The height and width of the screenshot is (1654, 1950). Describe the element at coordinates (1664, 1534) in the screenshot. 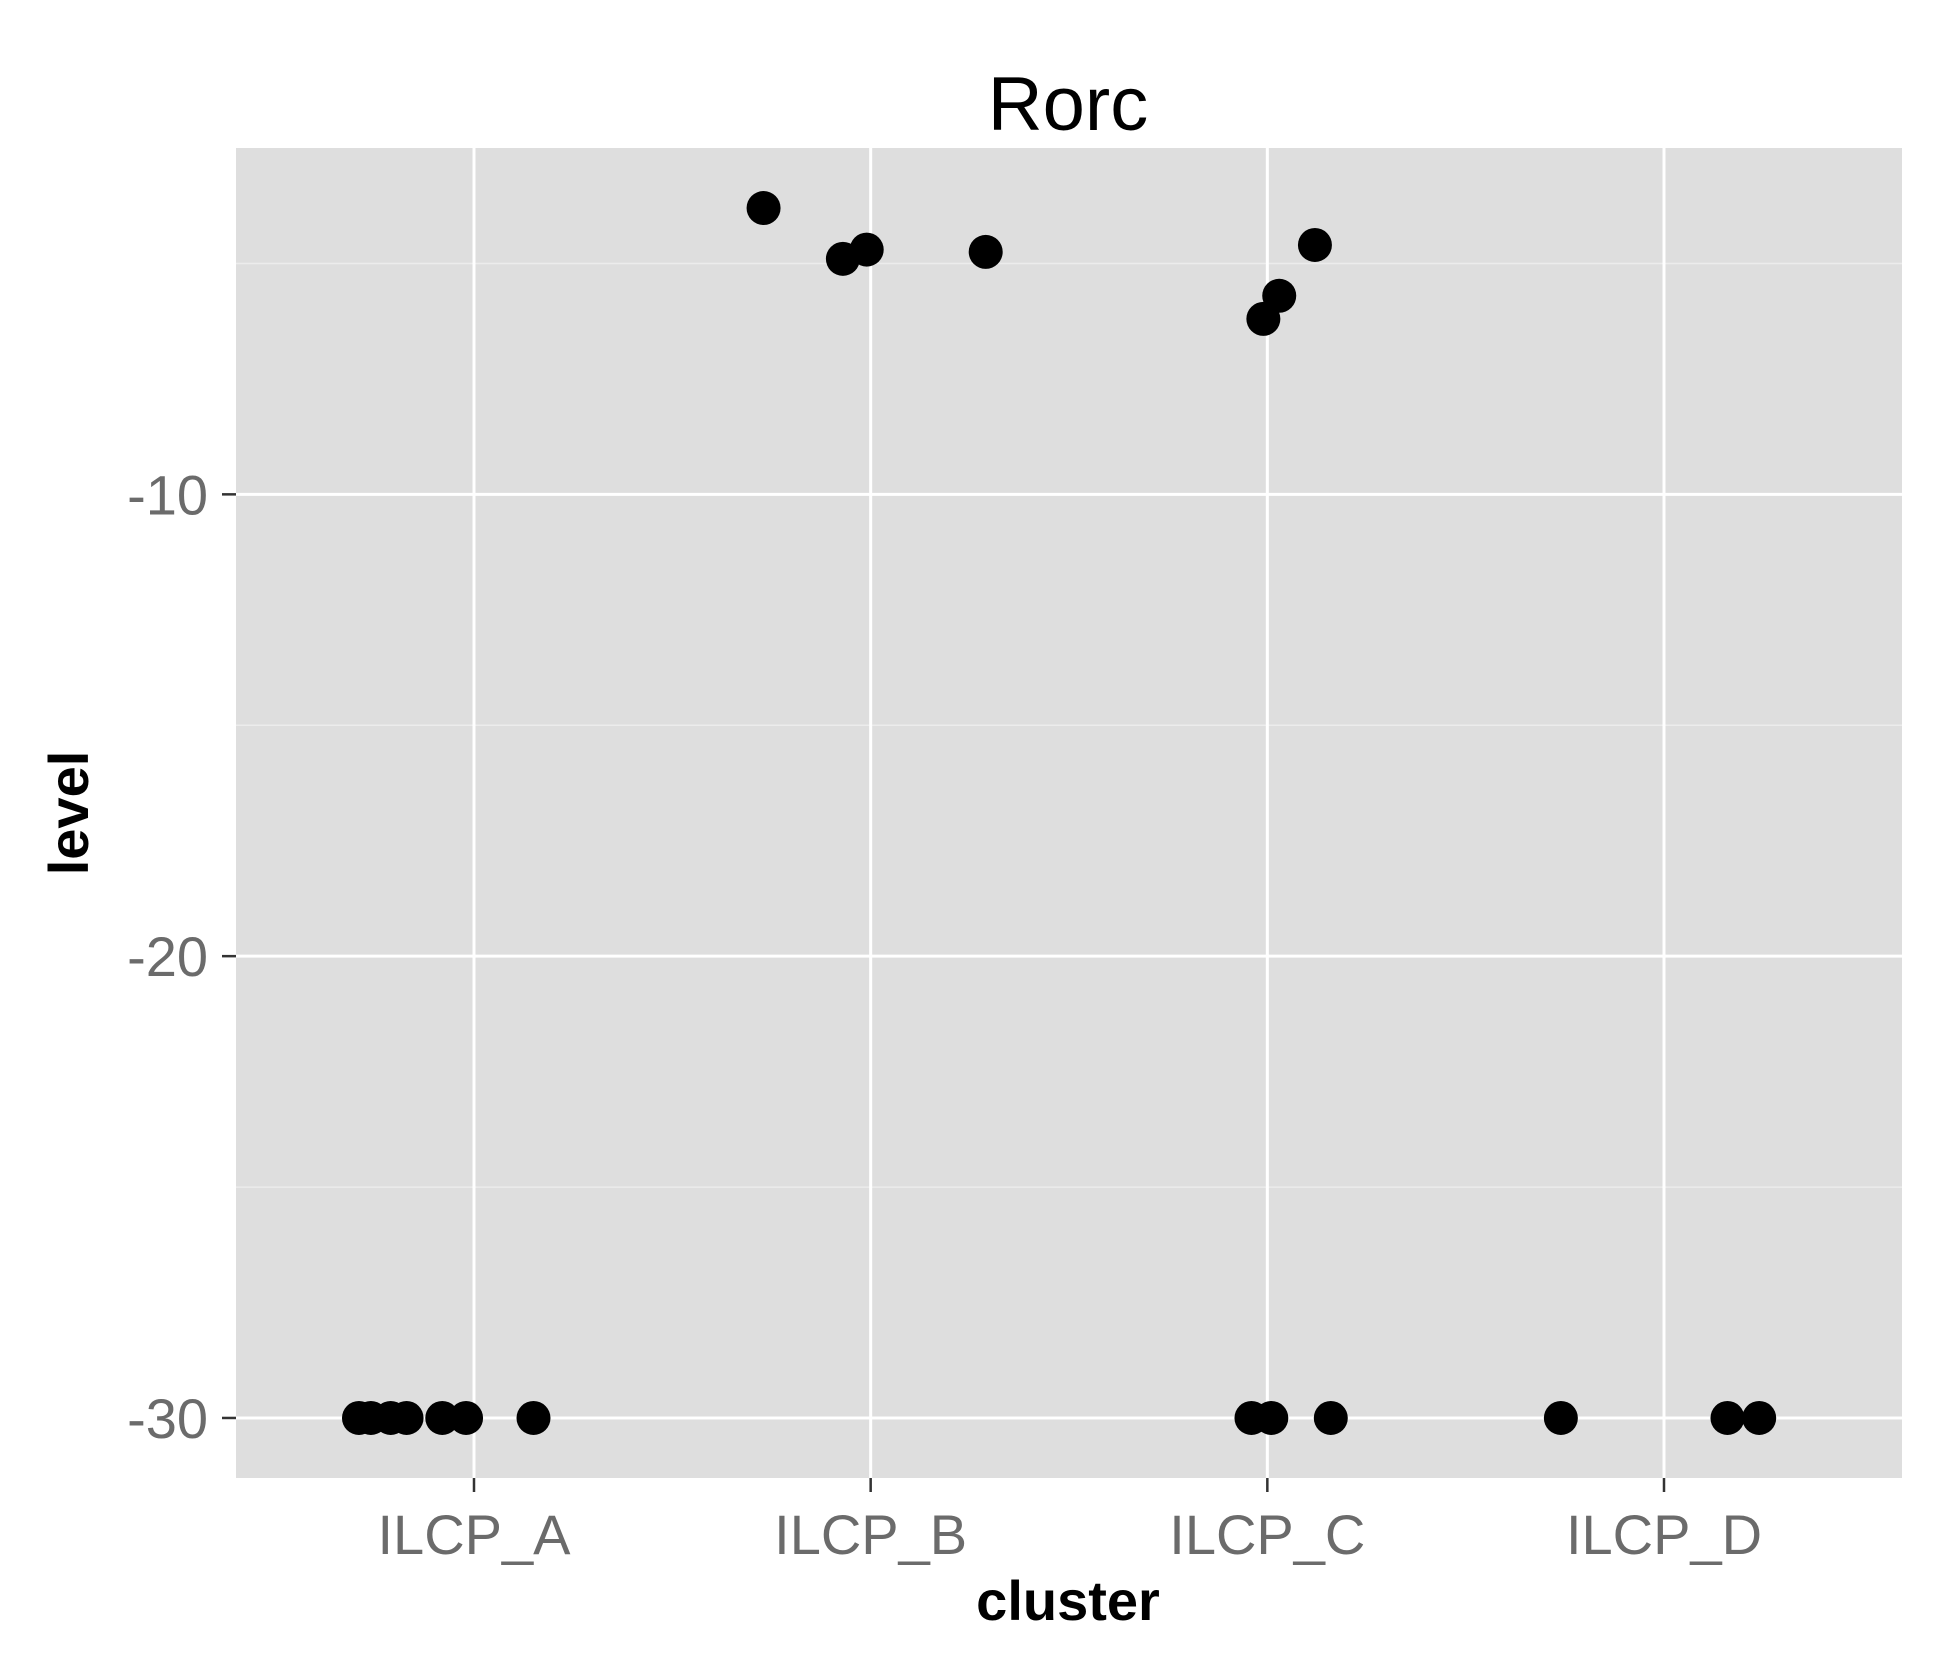

I see `x-tick-label: ILCP_D` at that location.